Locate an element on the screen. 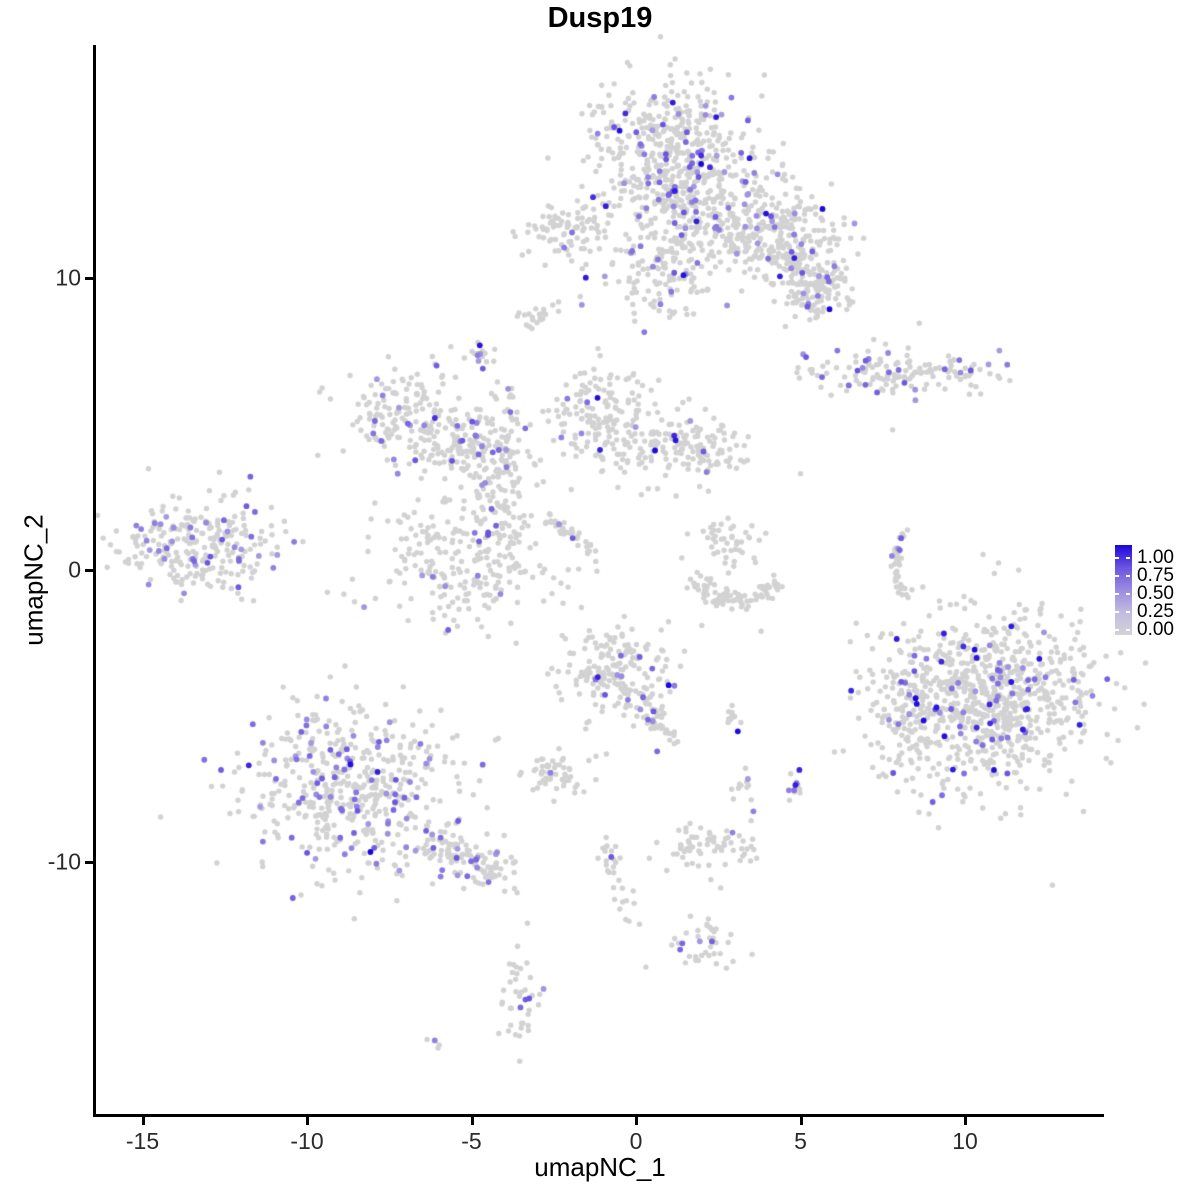 This screenshot has height=1200, width=1200. y-axis-title: umapNC_2 is located at coordinates (33, 580).